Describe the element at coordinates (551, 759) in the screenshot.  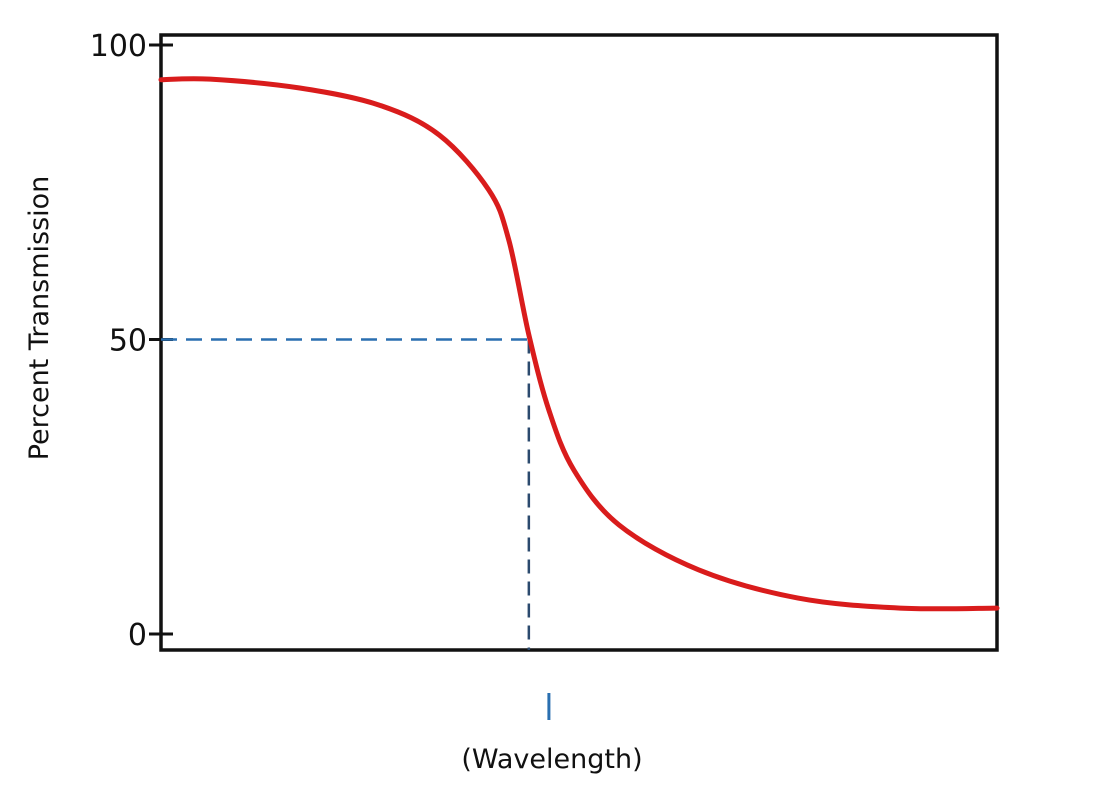
I see `x-axis-label: (Wavelength)` at that location.